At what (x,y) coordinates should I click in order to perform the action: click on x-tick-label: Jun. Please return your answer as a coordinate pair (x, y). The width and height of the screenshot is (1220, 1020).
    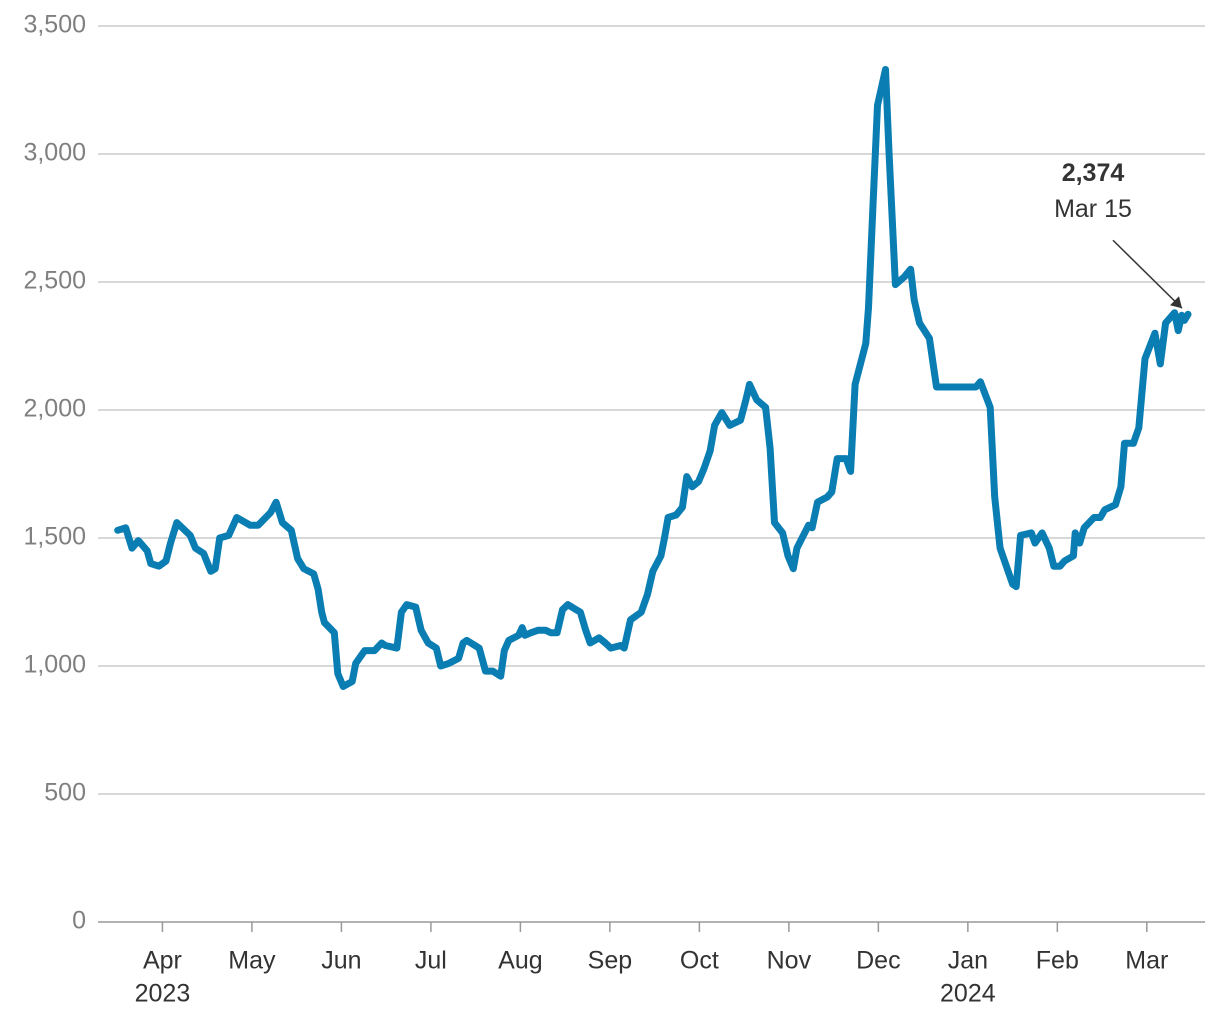
    Looking at the image, I should click on (341, 961).